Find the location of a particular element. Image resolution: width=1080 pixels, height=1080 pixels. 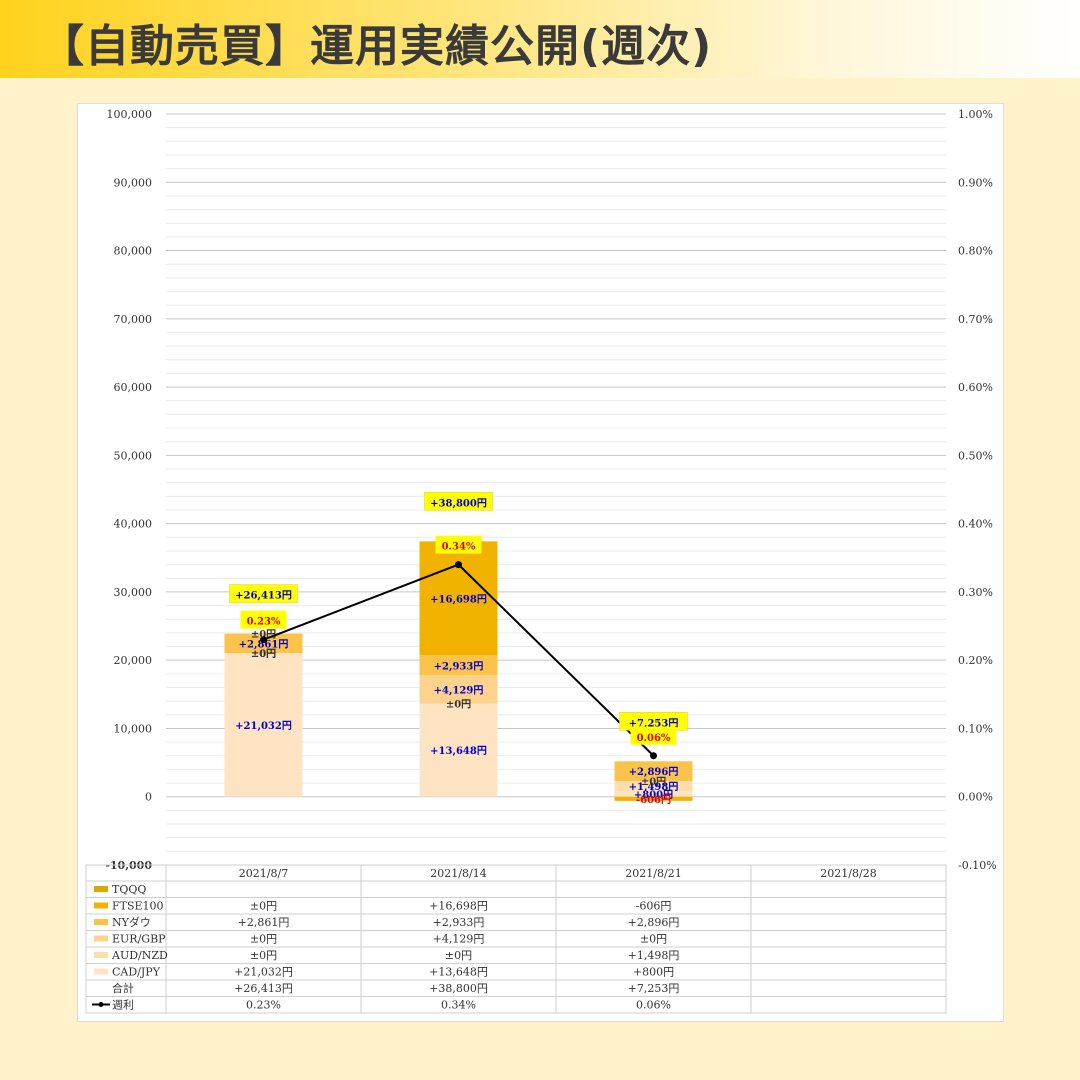

y-left-tick-label: 80,000 is located at coordinates (133, 251).